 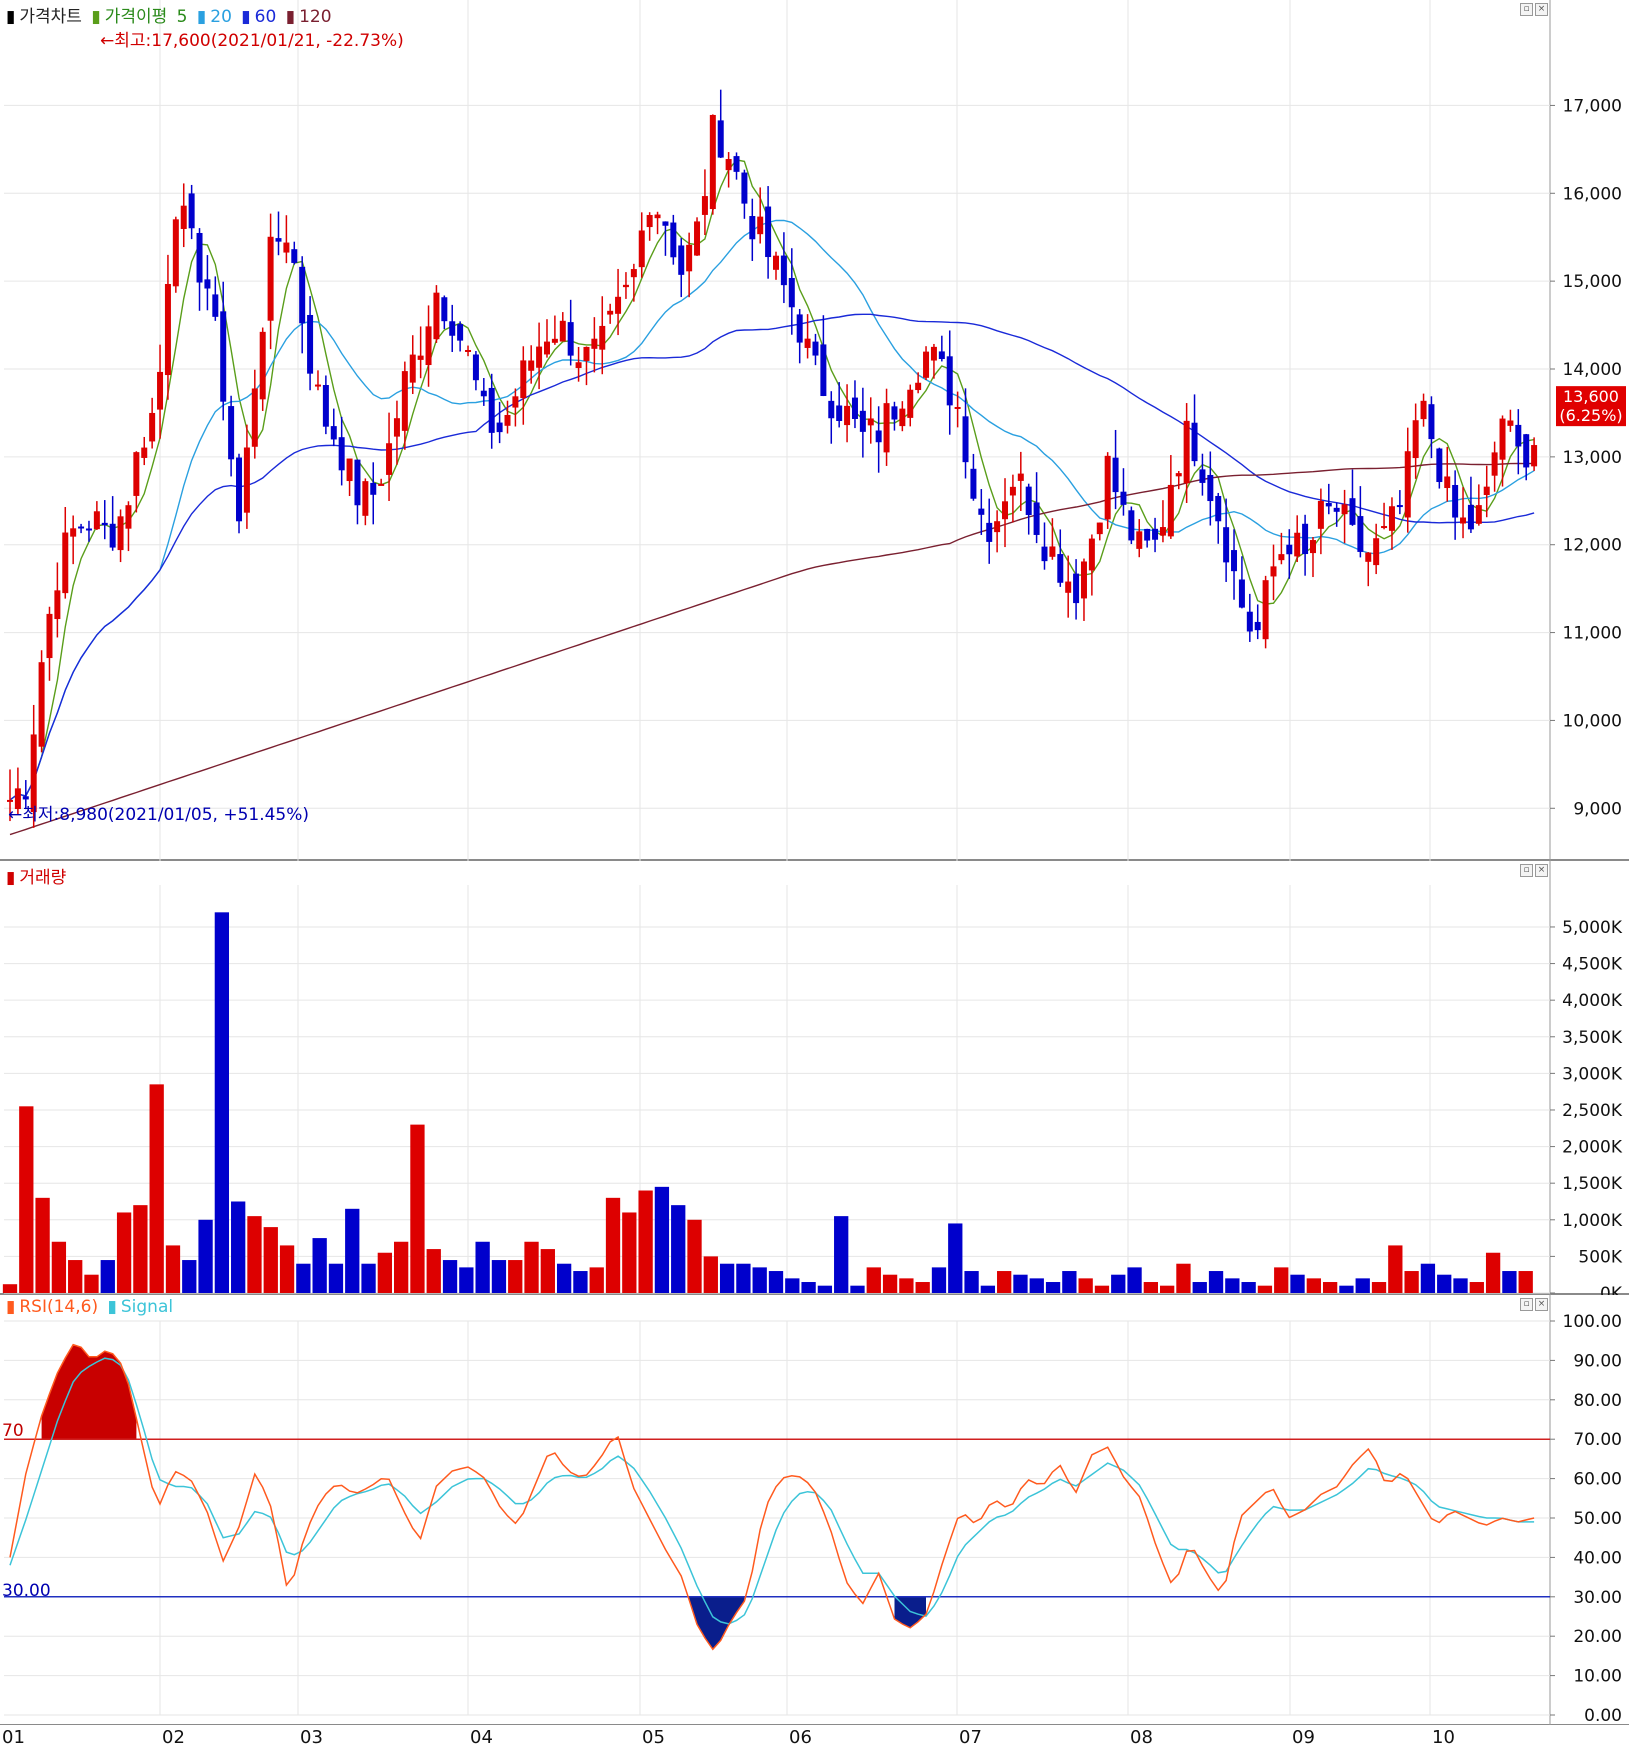 What do you see at coordinates (1591, 396) in the screenshot?
I see `current-price-label: 13,600` at bounding box center [1591, 396].